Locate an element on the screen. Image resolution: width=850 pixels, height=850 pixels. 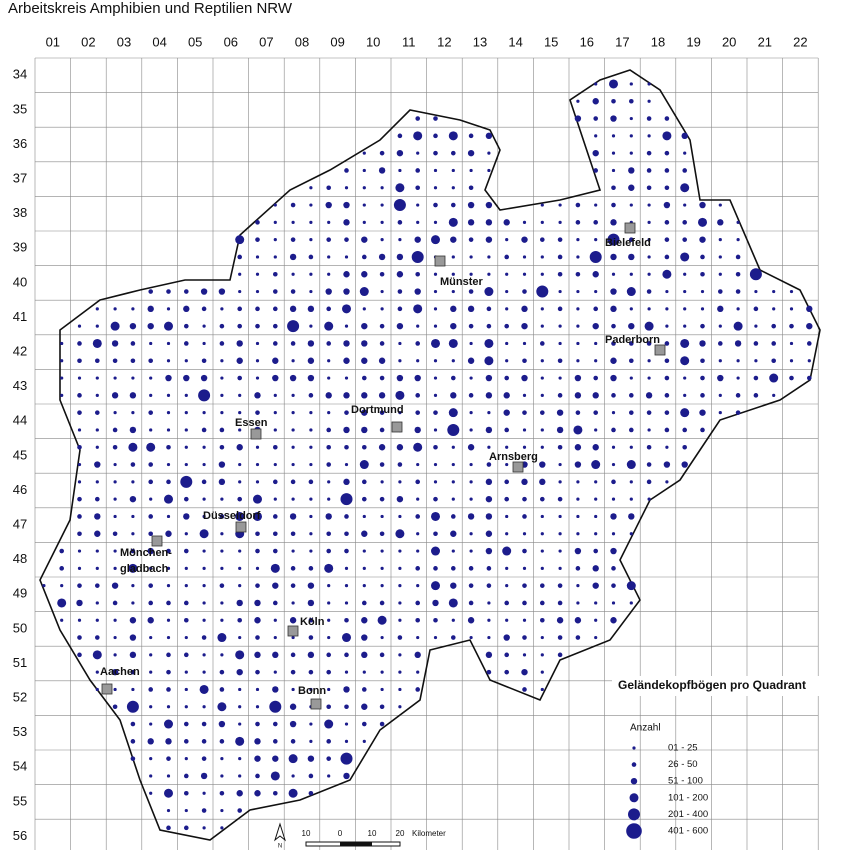
row-label: 44 is located at coordinates (20, 420).